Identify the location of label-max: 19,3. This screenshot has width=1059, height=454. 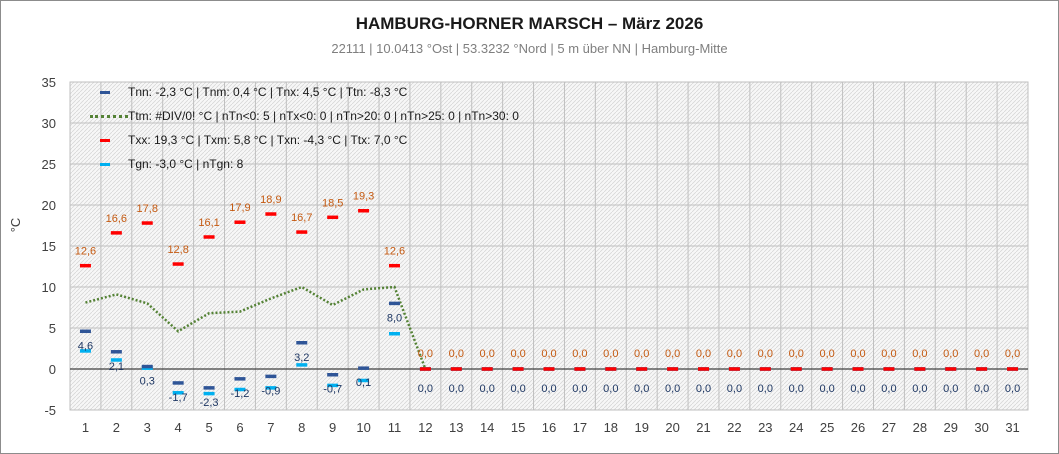
(363, 197).